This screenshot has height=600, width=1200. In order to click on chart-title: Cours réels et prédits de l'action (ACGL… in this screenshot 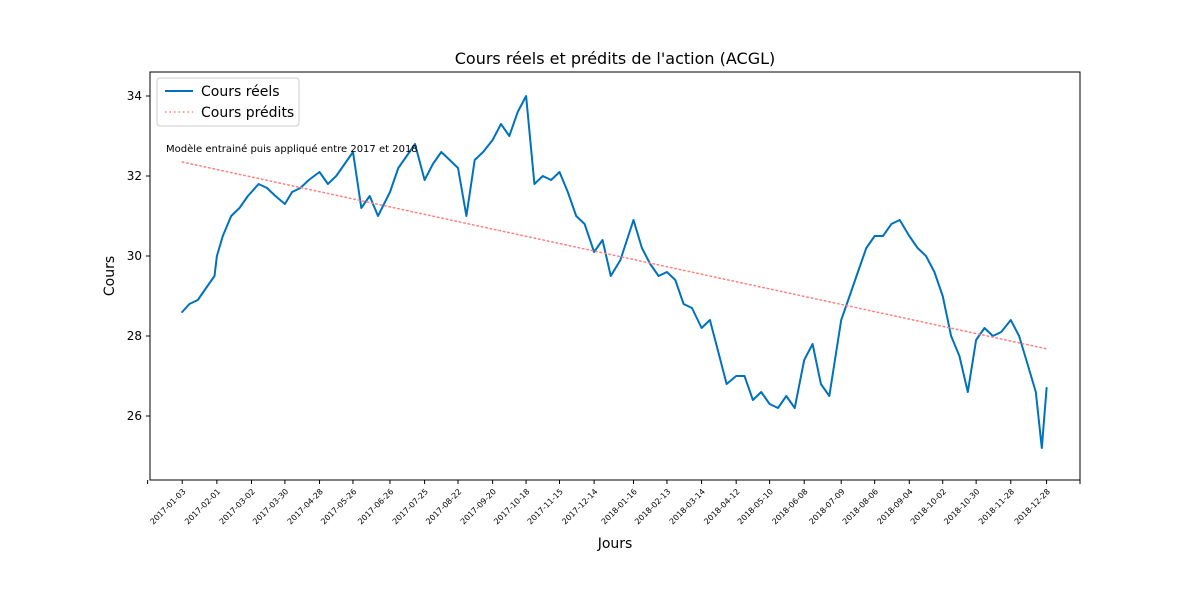, I will do `click(615, 58)`.